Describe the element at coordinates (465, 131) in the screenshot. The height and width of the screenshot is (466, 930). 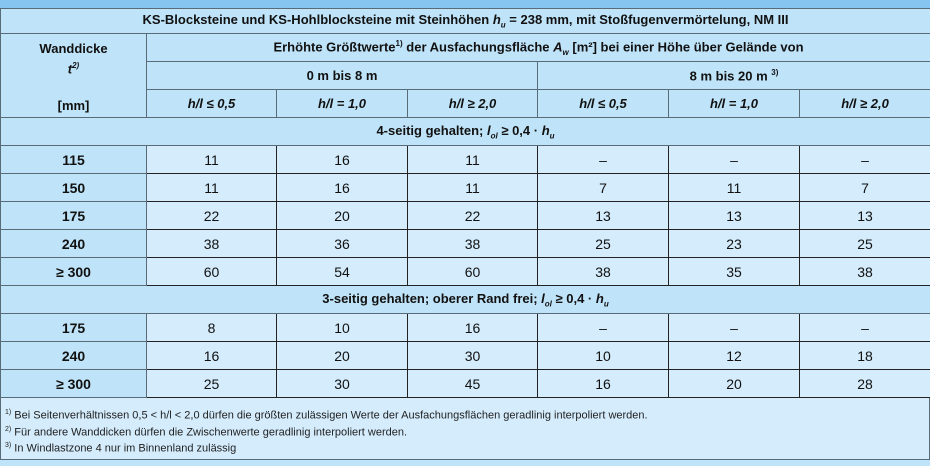
I see `section-header: 4-seitig gehalten; lol ≥ 0,4 · hu` at that location.